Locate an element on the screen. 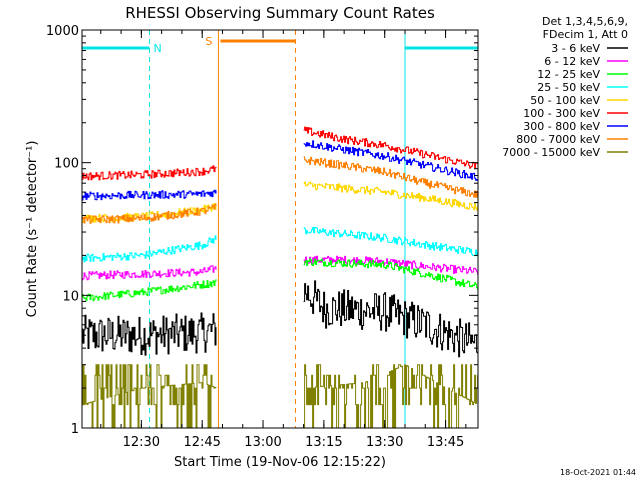  y-tick-label-3: 1000 is located at coordinates (62, 31).